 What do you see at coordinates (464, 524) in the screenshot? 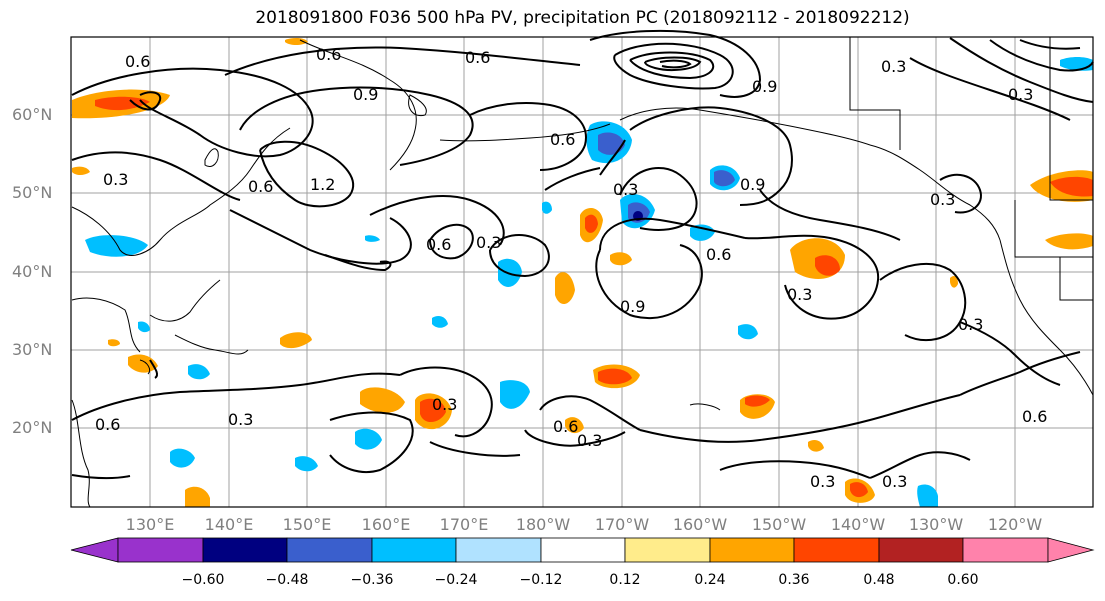
I see `lon-label: 170°E` at bounding box center [464, 524].